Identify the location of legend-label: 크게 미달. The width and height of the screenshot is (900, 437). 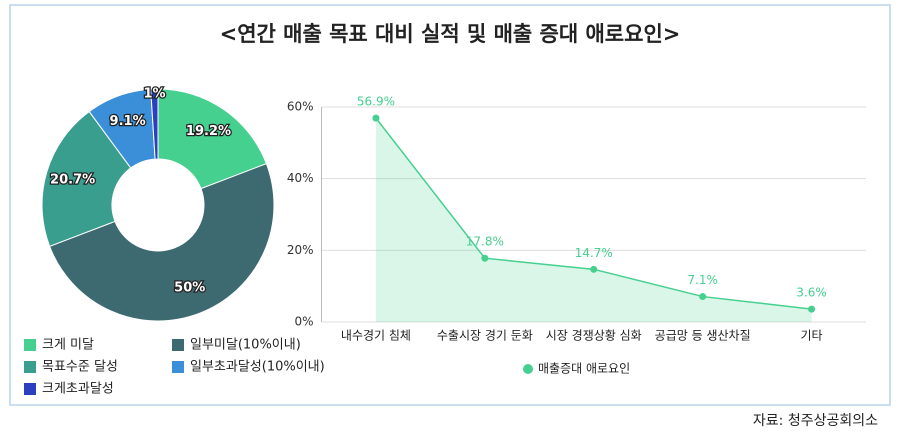
(68, 345).